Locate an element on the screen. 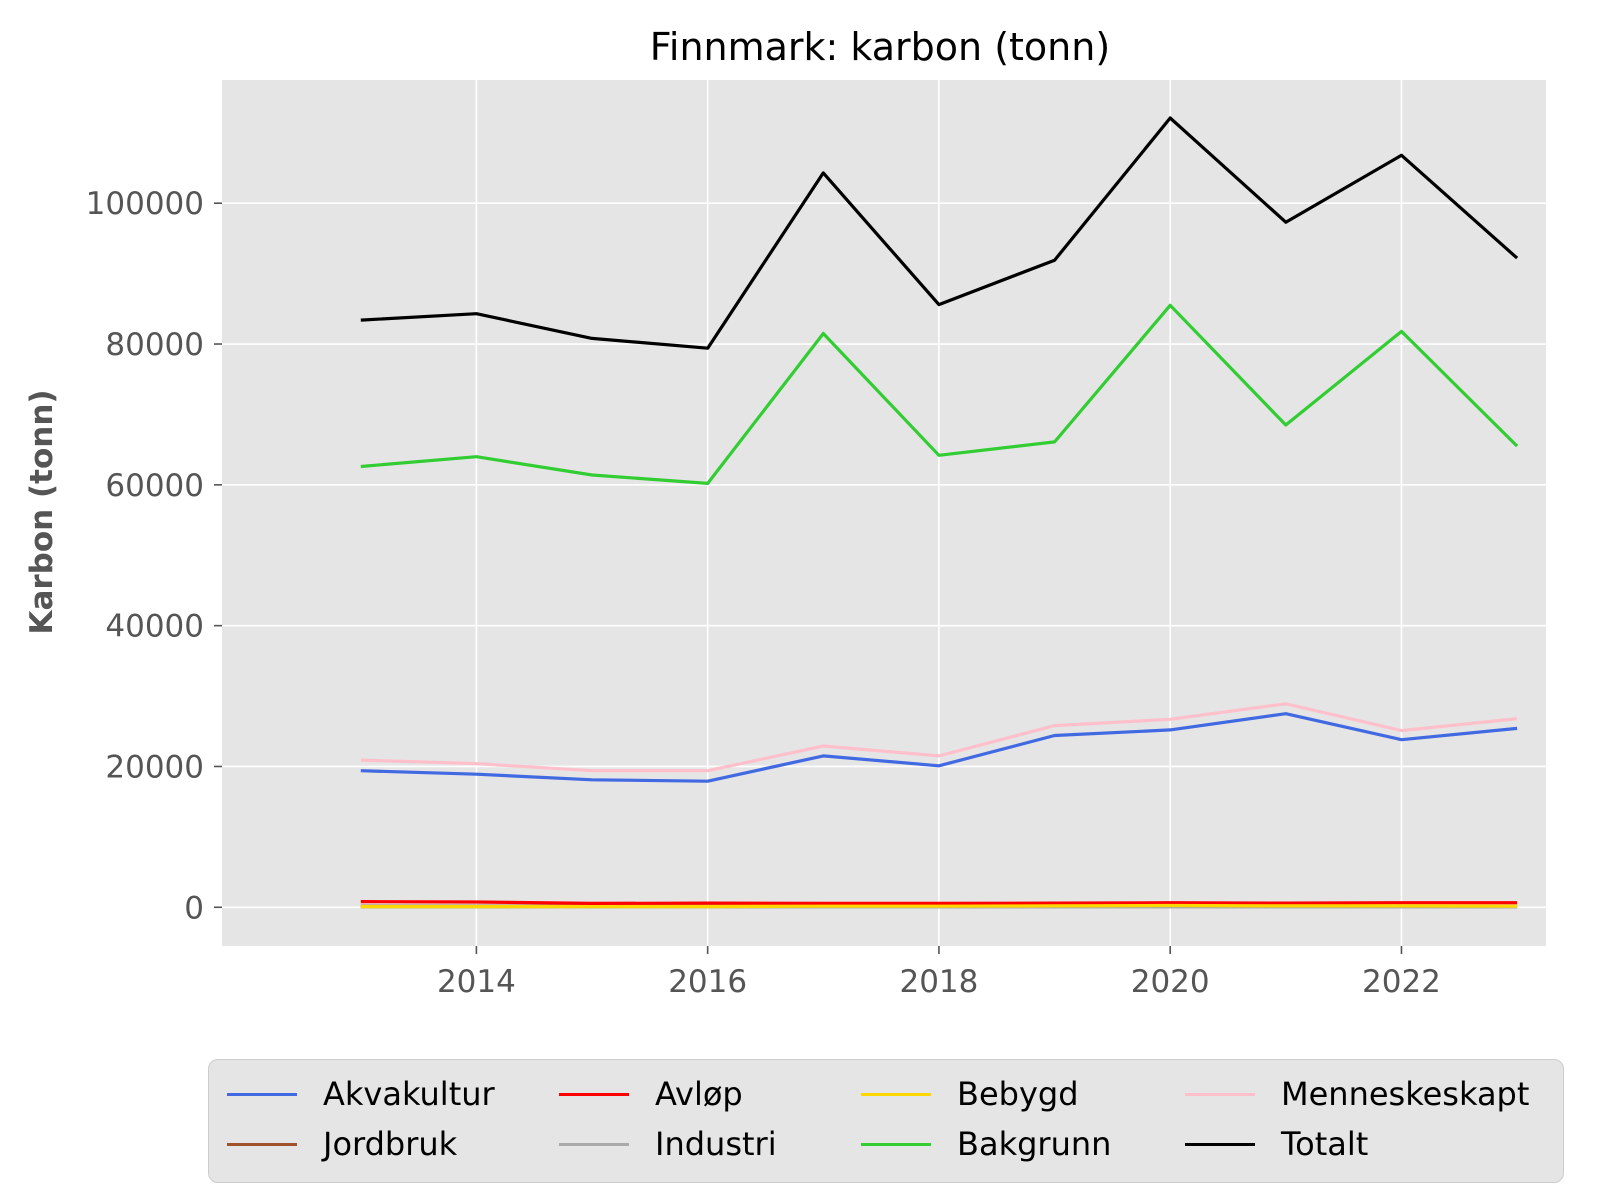  x-tick-label: 2016 is located at coordinates (707, 982).